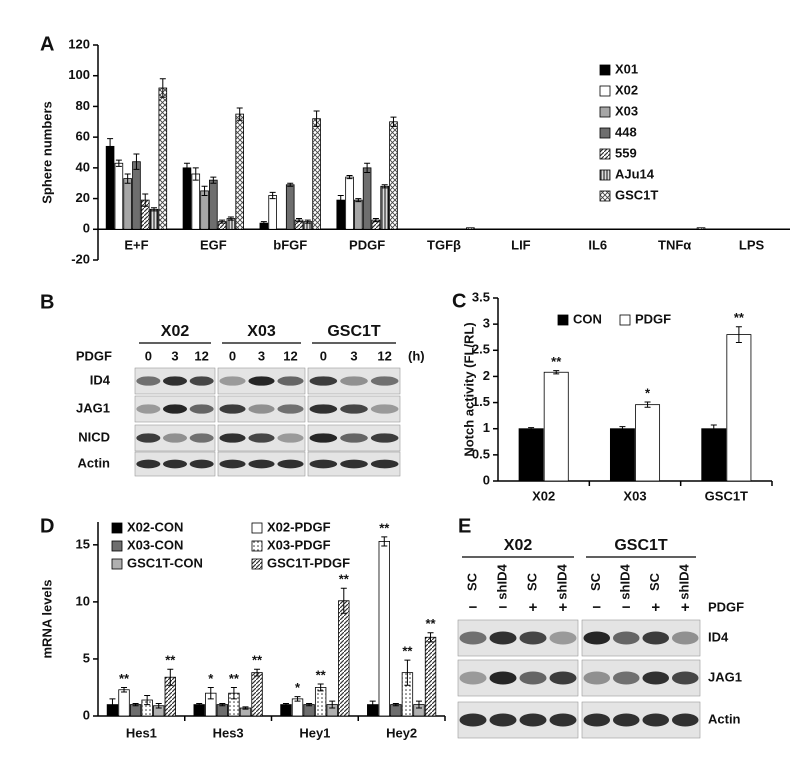 The width and height of the screenshot is (800, 777). I want to click on lane-label: 0, so click(232, 355).